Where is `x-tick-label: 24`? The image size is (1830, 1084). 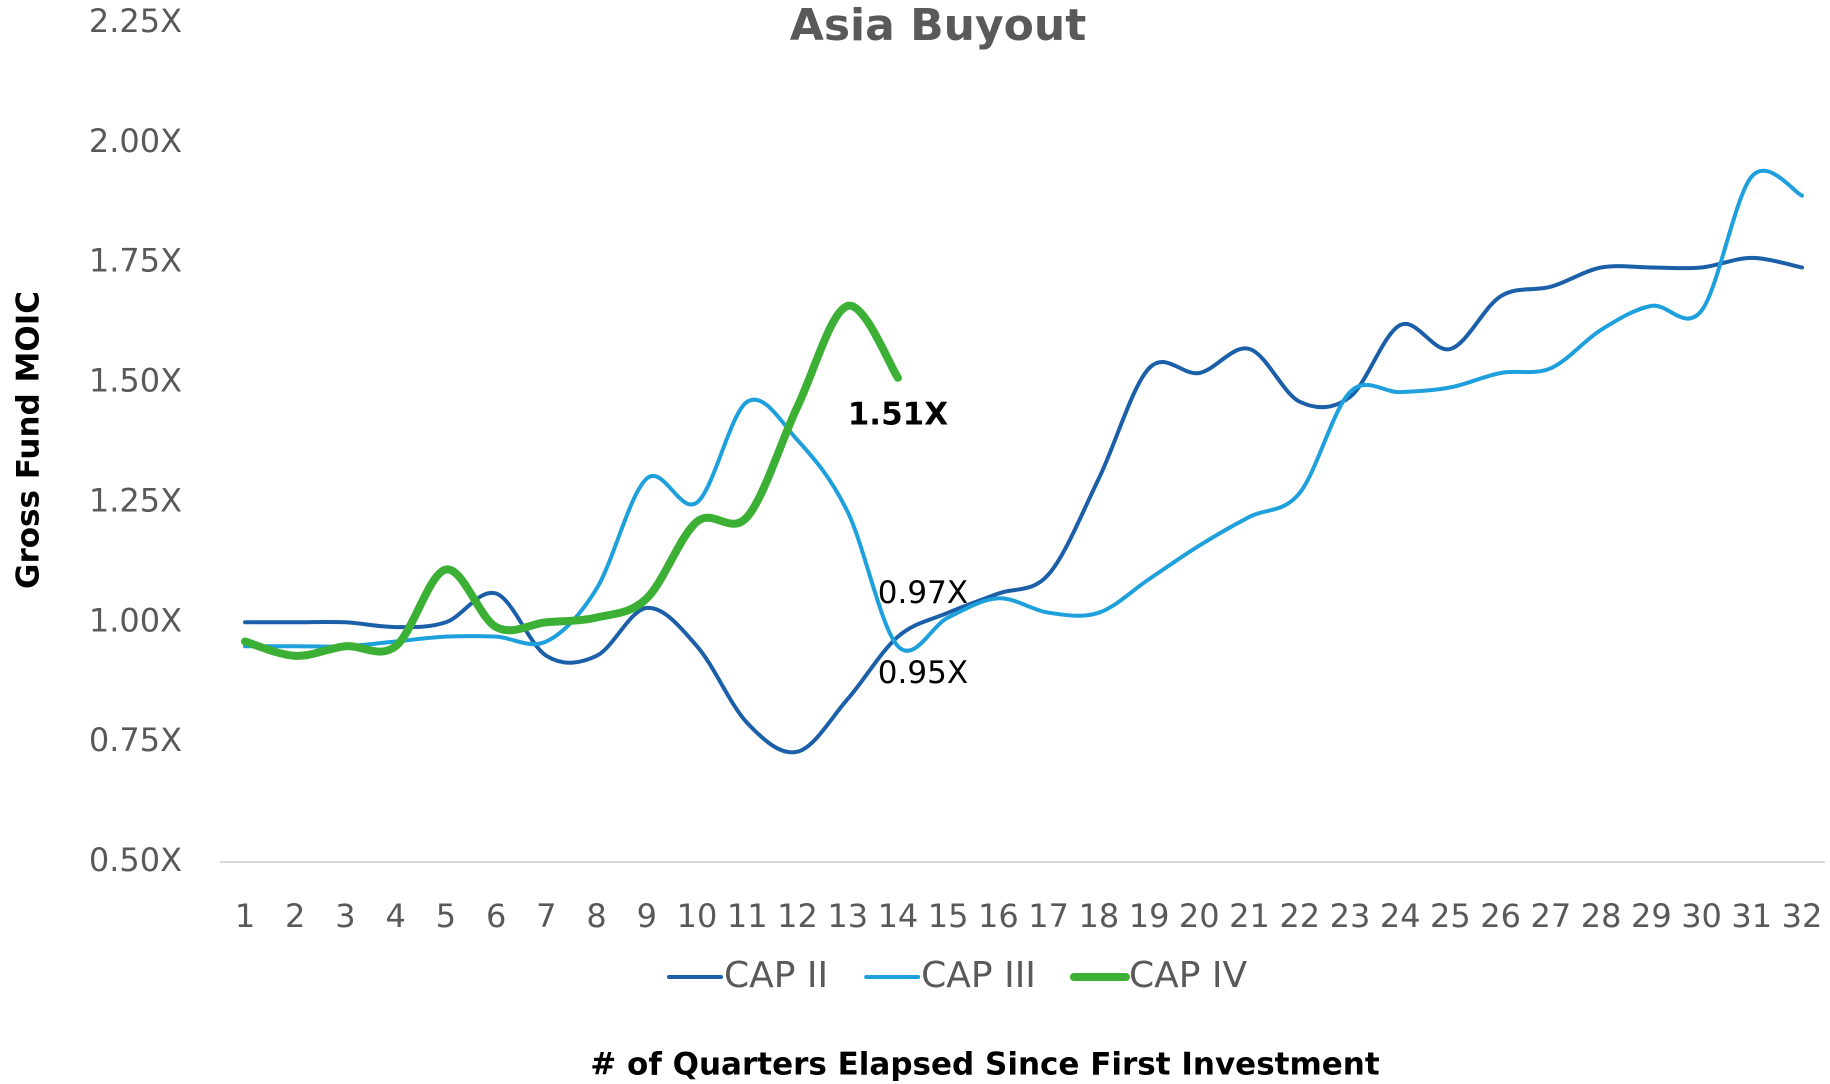
x-tick-label: 24 is located at coordinates (1400, 916).